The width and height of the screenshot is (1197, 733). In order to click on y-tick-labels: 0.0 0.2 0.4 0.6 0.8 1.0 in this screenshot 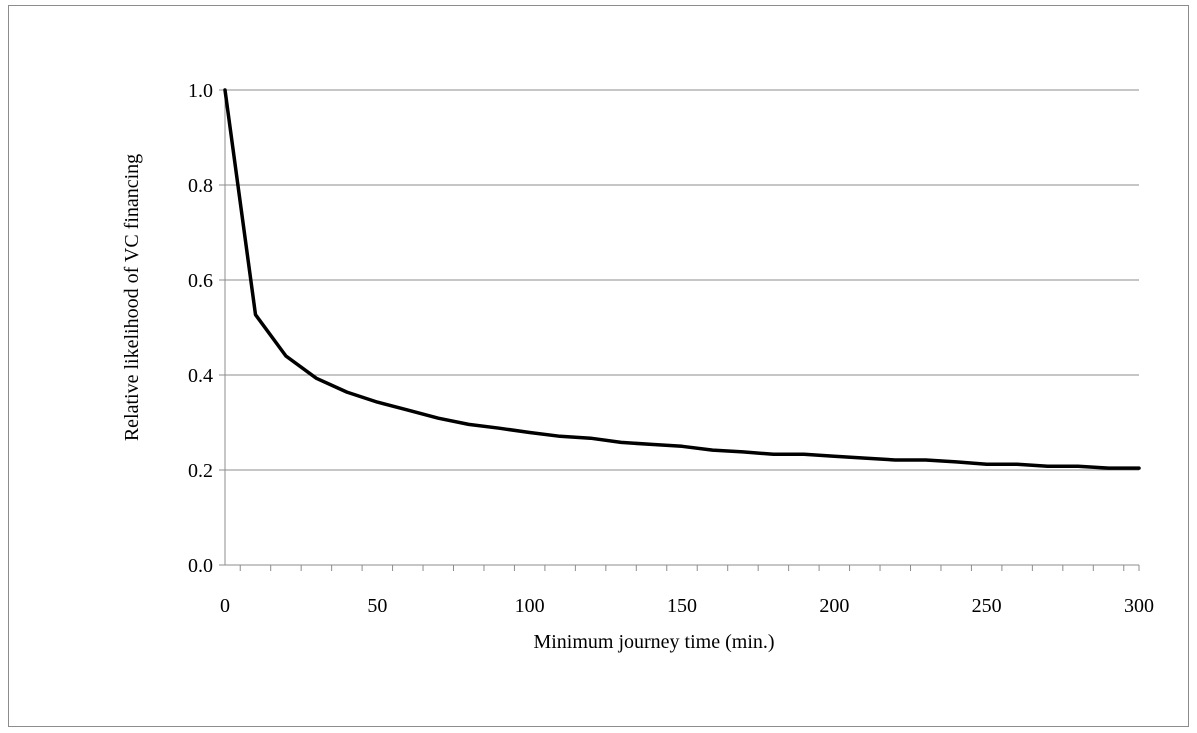, I will do `click(200, 328)`.